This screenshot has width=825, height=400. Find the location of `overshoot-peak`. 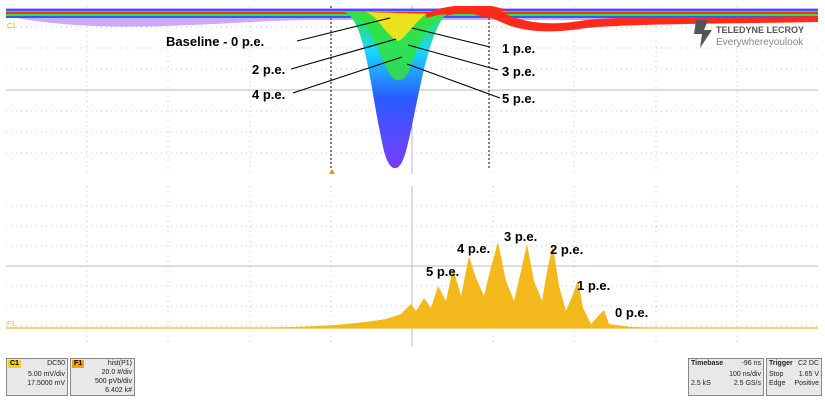

overshoot-peak is located at coordinates (476, 12).